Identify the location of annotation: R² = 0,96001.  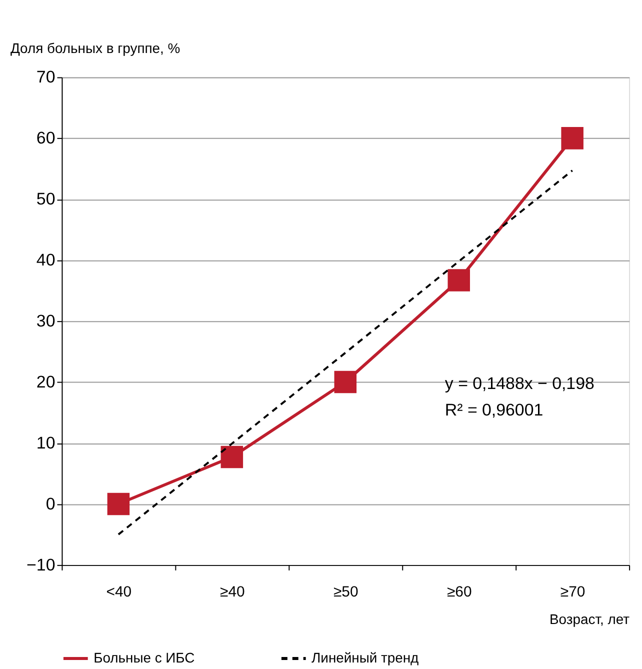
(494, 410).